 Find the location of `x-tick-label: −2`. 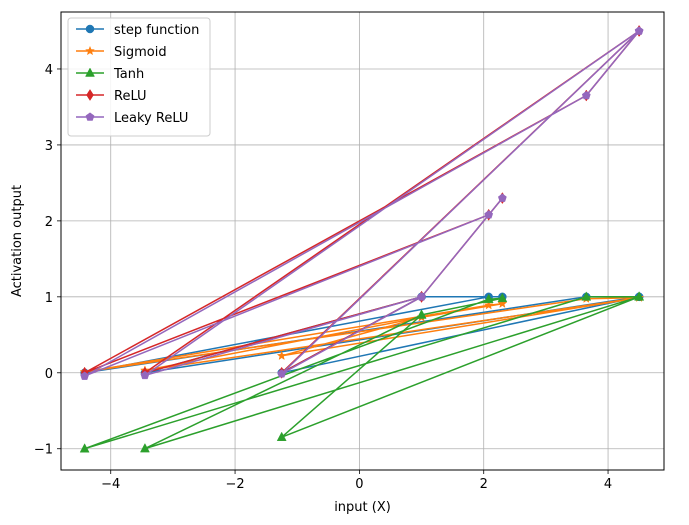

x-tick-label: −2 is located at coordinates (234, 484).